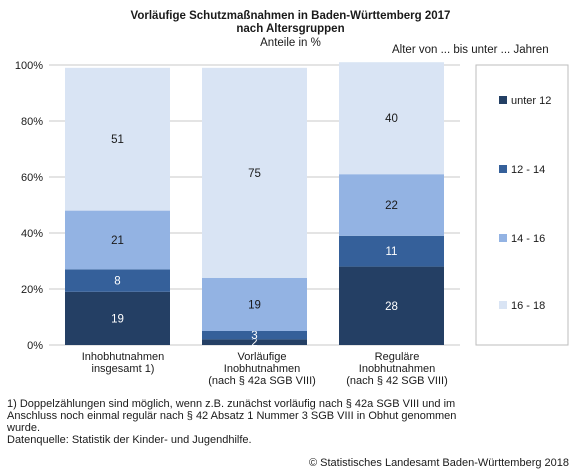  I want to click on category-1-line-0: Vorläufige, so click(262, 357).